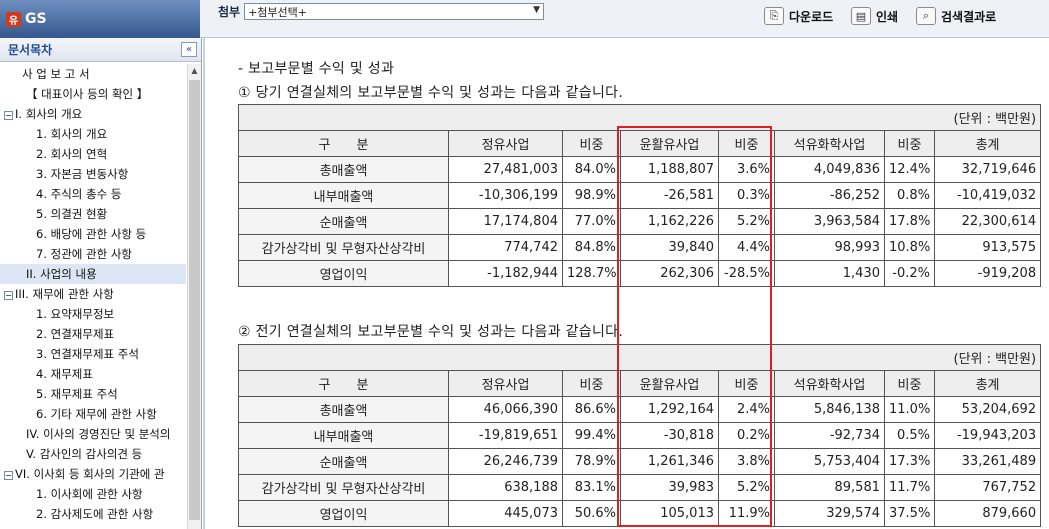  What do you see at coordinates (64, 374) in the screenshot?
I see `toc-item-label: 4. 재무제표` at bounding box center [64, 374].